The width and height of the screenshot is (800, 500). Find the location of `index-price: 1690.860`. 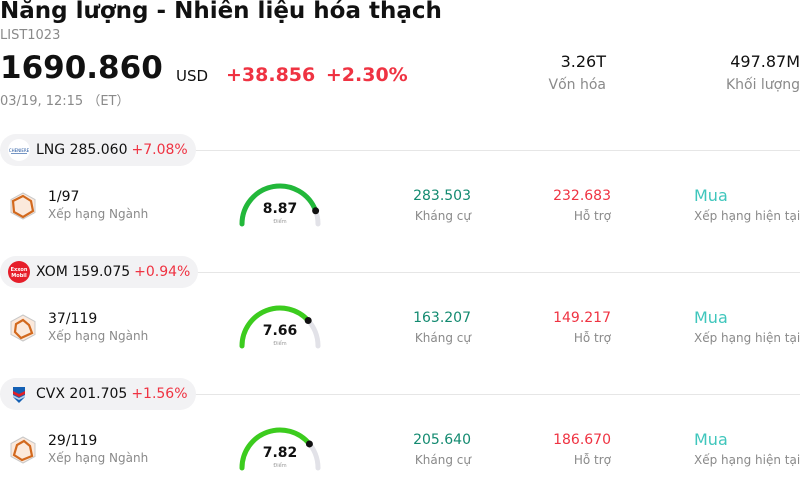

index-price: 1690.860 is located at coordinates (81, 68).